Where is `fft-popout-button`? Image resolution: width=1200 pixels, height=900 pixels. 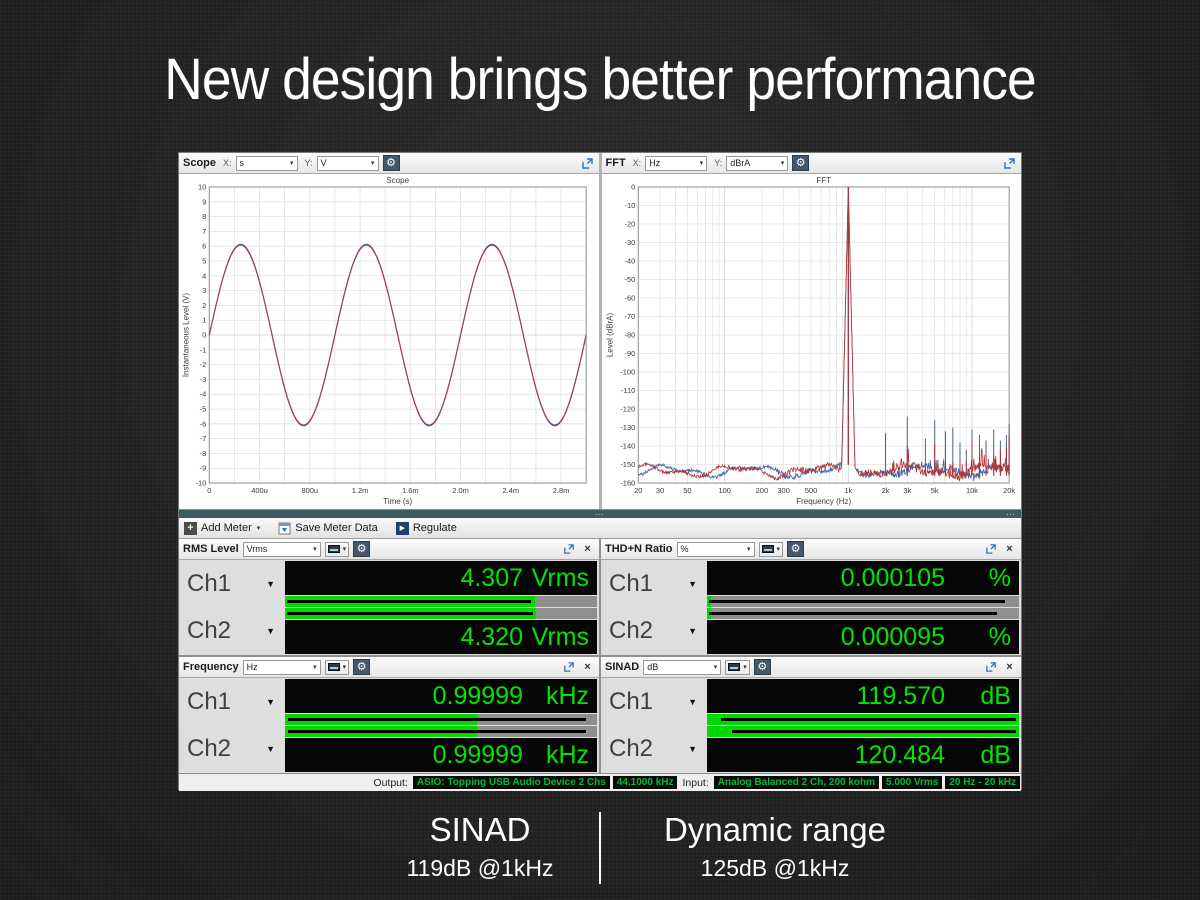 fft-popout-button is located at coordinates (1009, 163).